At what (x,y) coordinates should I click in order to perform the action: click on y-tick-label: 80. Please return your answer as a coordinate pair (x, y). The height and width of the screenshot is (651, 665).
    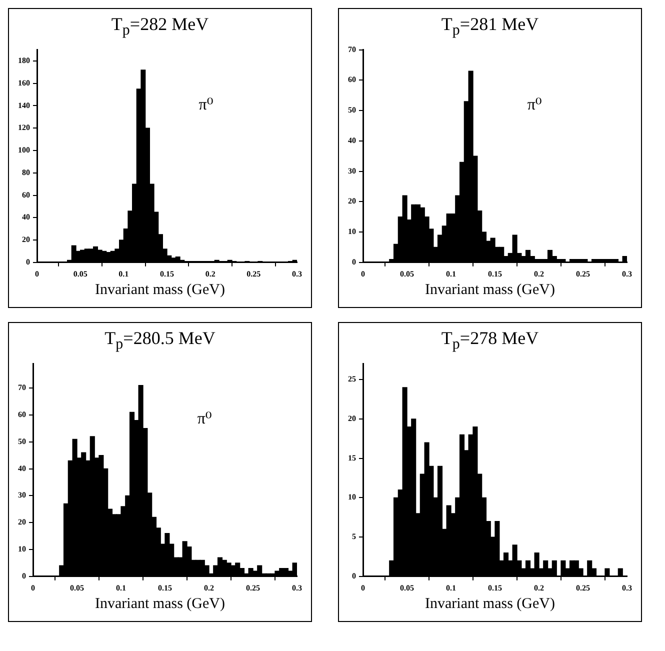
    Looking at the image, I should click on (26, 172).